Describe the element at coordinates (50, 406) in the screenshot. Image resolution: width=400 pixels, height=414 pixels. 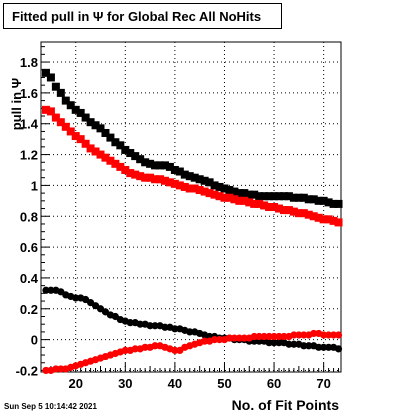
I see `timestamp: Sun Sep 5 10:14:42 2021` at that location.